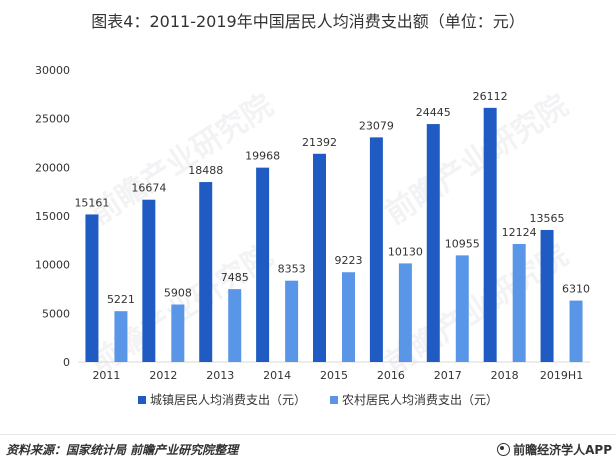 The image size is (616, 469). What do you see at coordinates (420, 400) in the screenshot?
I see `legend-rural-label: 农村居民人均消费支出（元）` at bounding box center [420, 400].